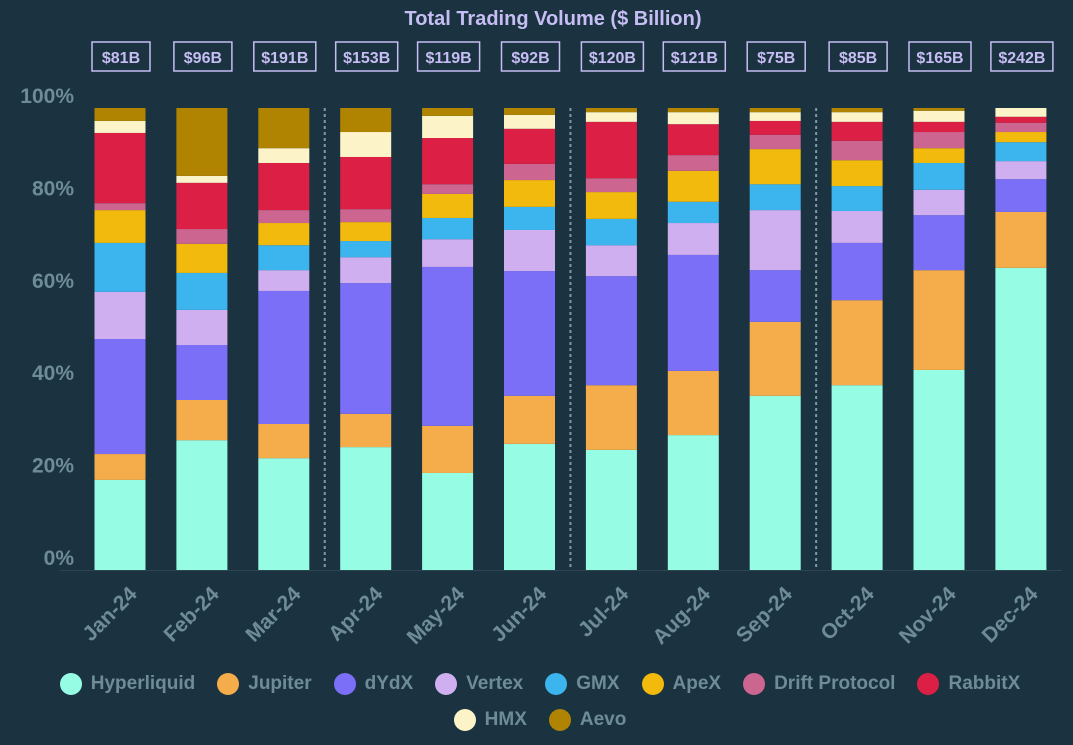  Describe the element at coordinates (127, 684) in the screenshot. I see `legend-item-hyperliquid: Hyperliquid` at that location.